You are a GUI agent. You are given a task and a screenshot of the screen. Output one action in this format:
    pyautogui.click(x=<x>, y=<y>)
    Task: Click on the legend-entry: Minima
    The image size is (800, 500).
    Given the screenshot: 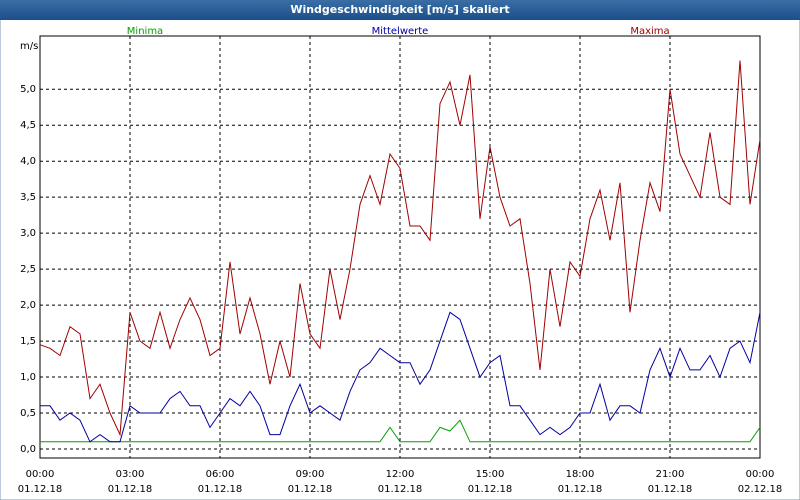 What is the action you would take?
    pyautogui.click(x=145, y=31)
    